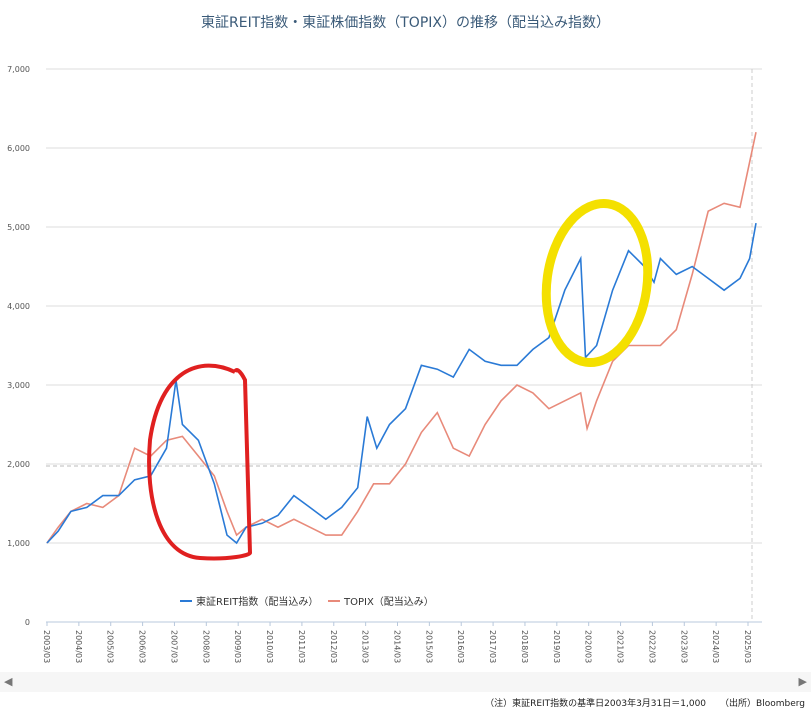  Describe the element at coordinates (18, 385) in the screenshot. I see `y-tick-label: 3,000` at that location.